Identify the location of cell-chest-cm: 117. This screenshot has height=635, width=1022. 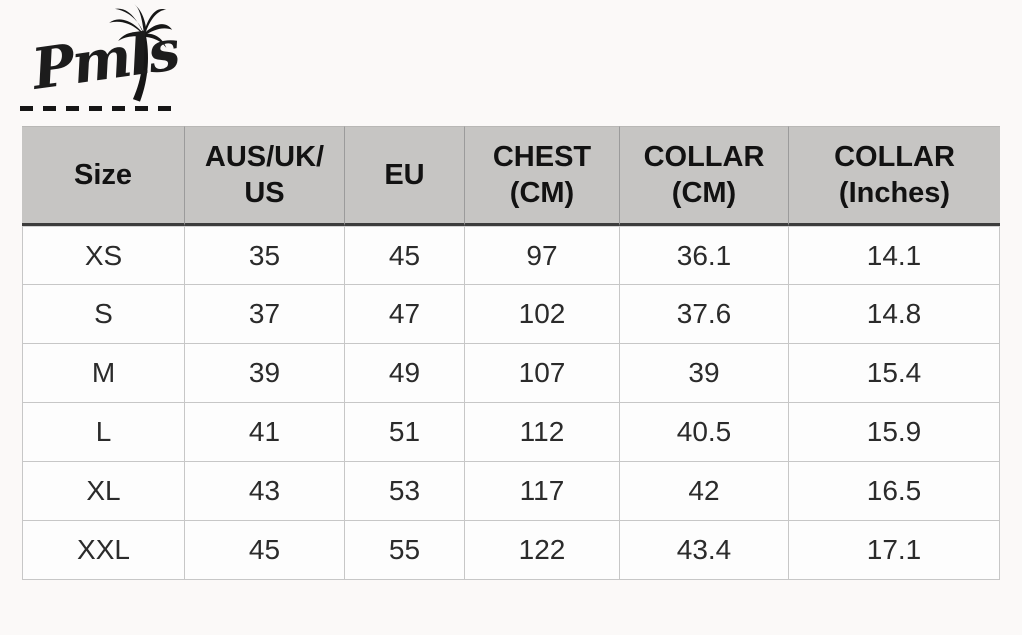
(542, 491).